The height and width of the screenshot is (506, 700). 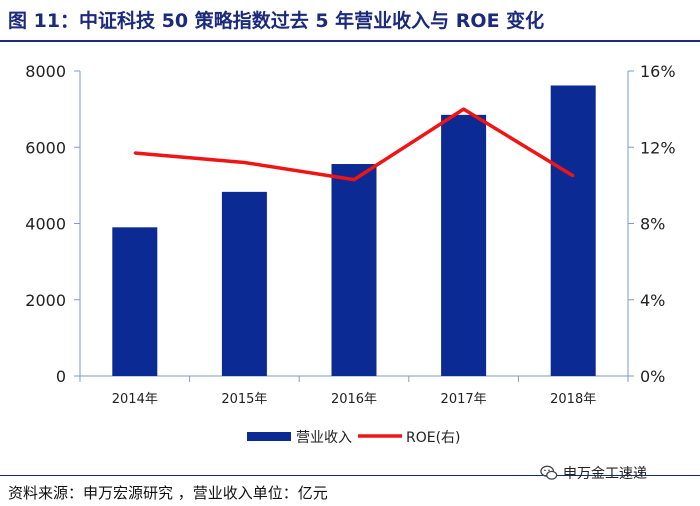 What do you see at coordinates (324, 438) in the screenshot?
I see `legend-bar-label: 营业收入` at bounding box center [324, 438].